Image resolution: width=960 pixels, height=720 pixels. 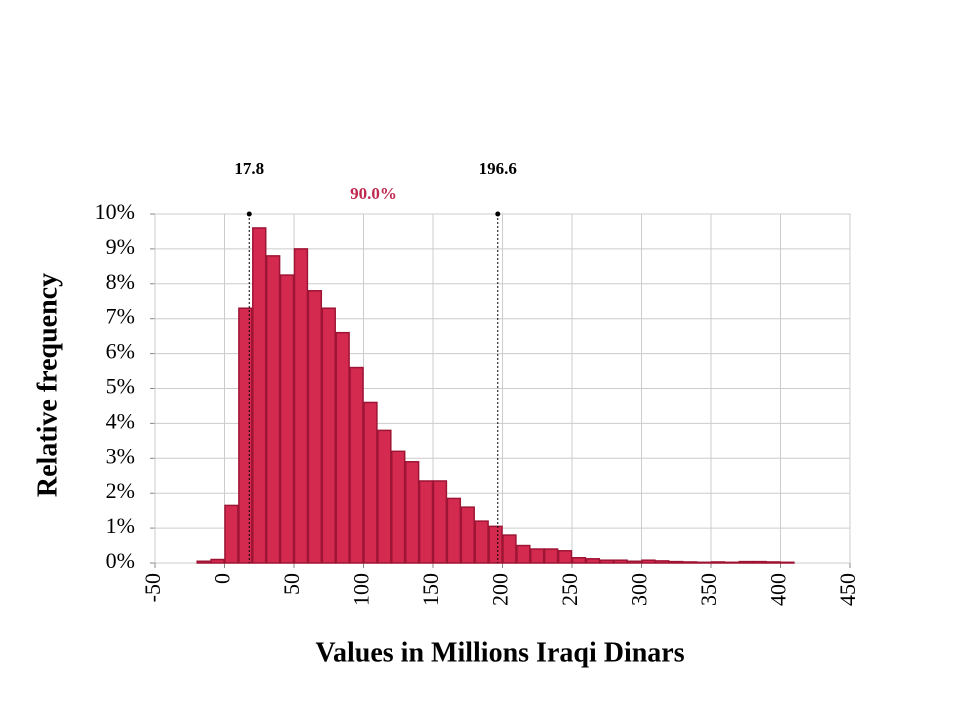 What do you see at coordinates (120, 246) in the screenshot?
I see `y-tick-label: 9%` at bounding box center [120, 246].